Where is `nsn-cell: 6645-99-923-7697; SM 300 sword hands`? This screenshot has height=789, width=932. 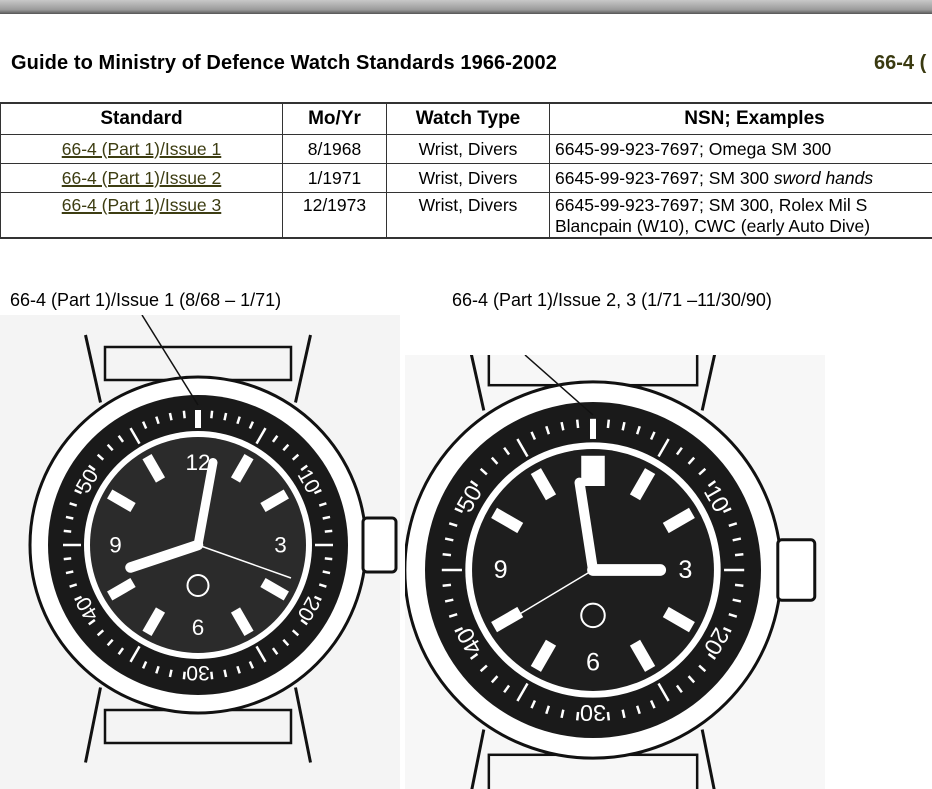 nsn-cell: 6645-99-923-7697; SM 300 sword hands is located at coordinates (740, 178).